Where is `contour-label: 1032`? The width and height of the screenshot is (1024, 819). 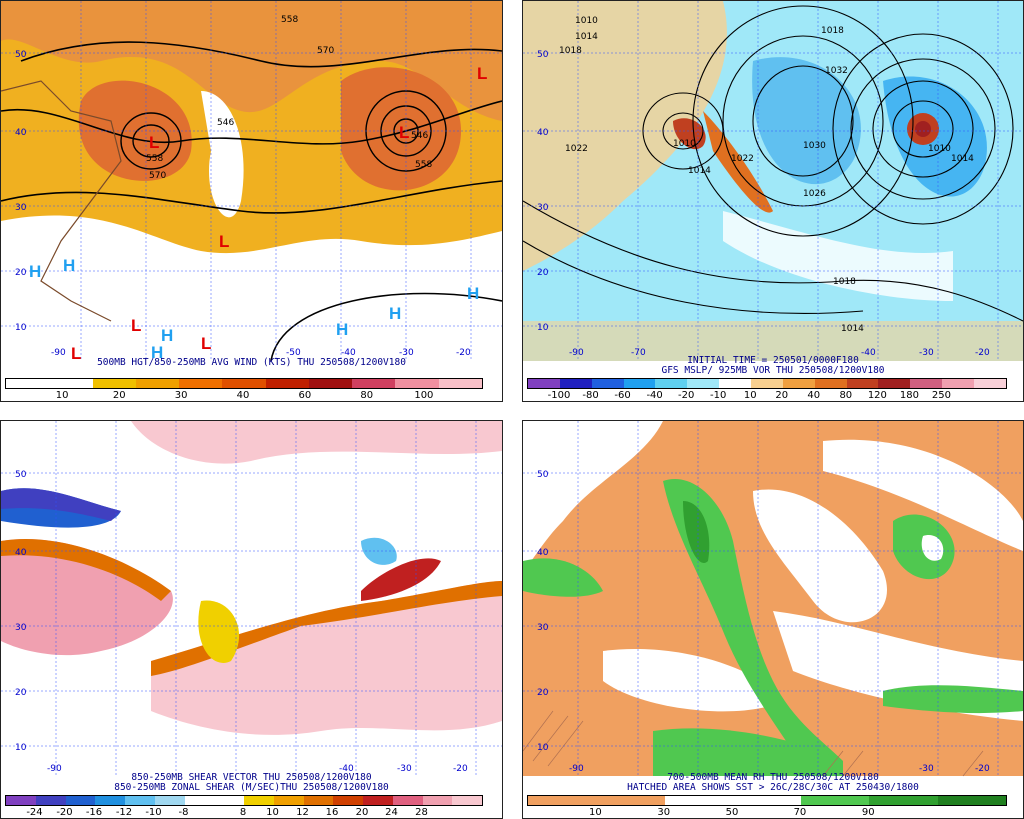 contour-label: 1032 is located at coordinates (836, 71).